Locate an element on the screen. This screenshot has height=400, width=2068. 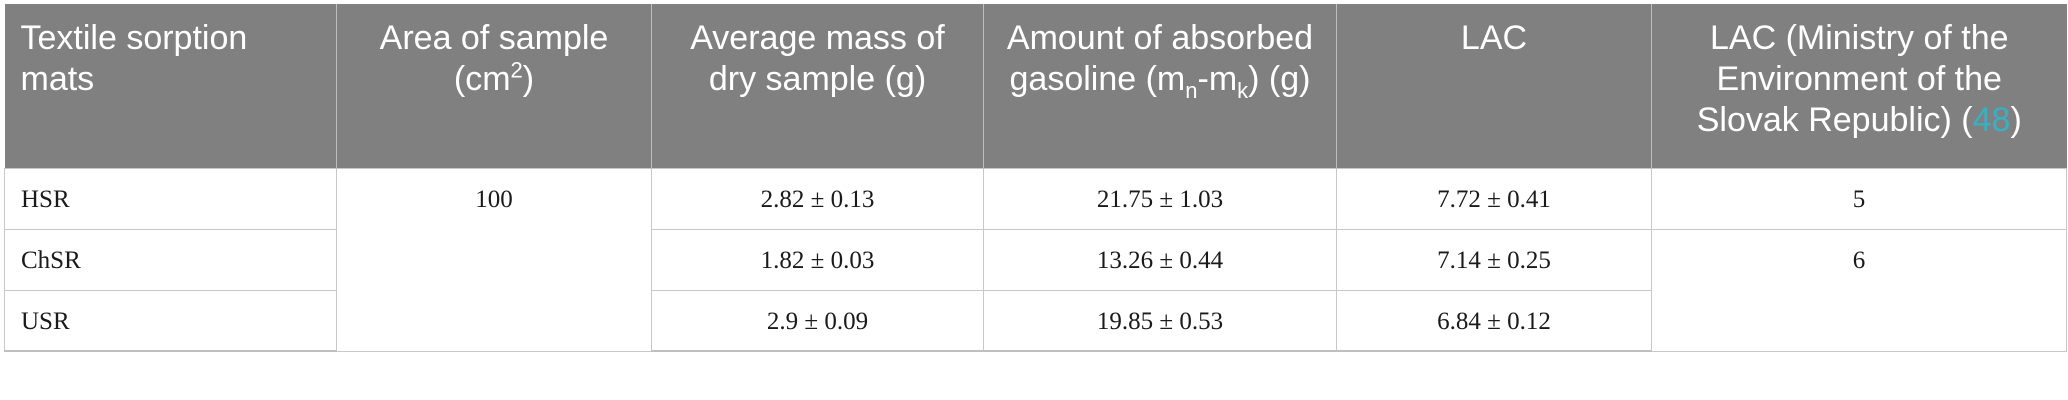
header-average-mass: Average mass of dry sample (g) is located at coordinates (817, 86).